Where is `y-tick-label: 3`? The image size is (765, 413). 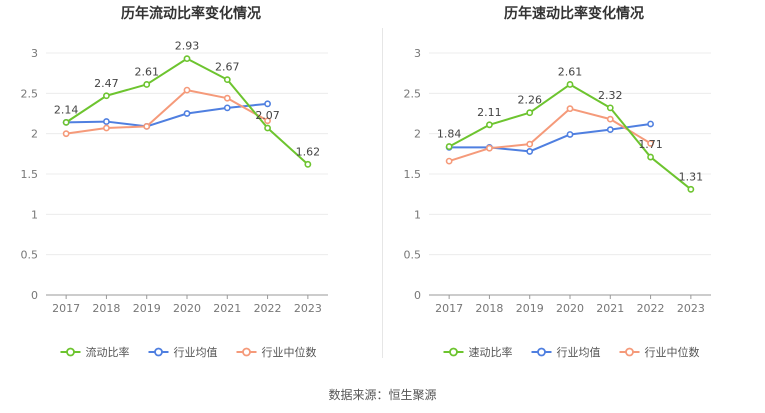
y-tick-label: 3 is located at coordinates (417, 53).